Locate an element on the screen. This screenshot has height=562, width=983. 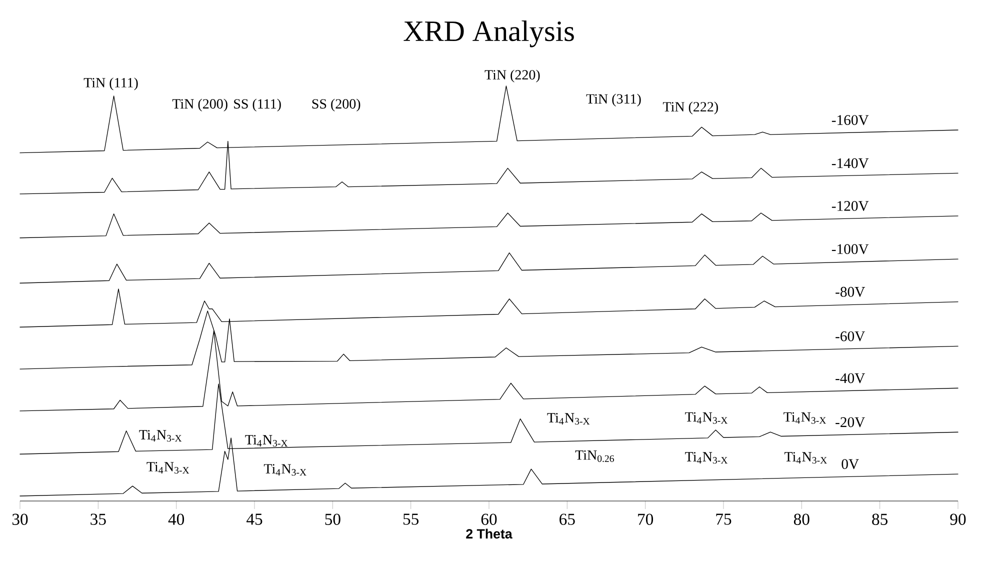
annotation: TiN (311) is located at coordinates (613, 100).